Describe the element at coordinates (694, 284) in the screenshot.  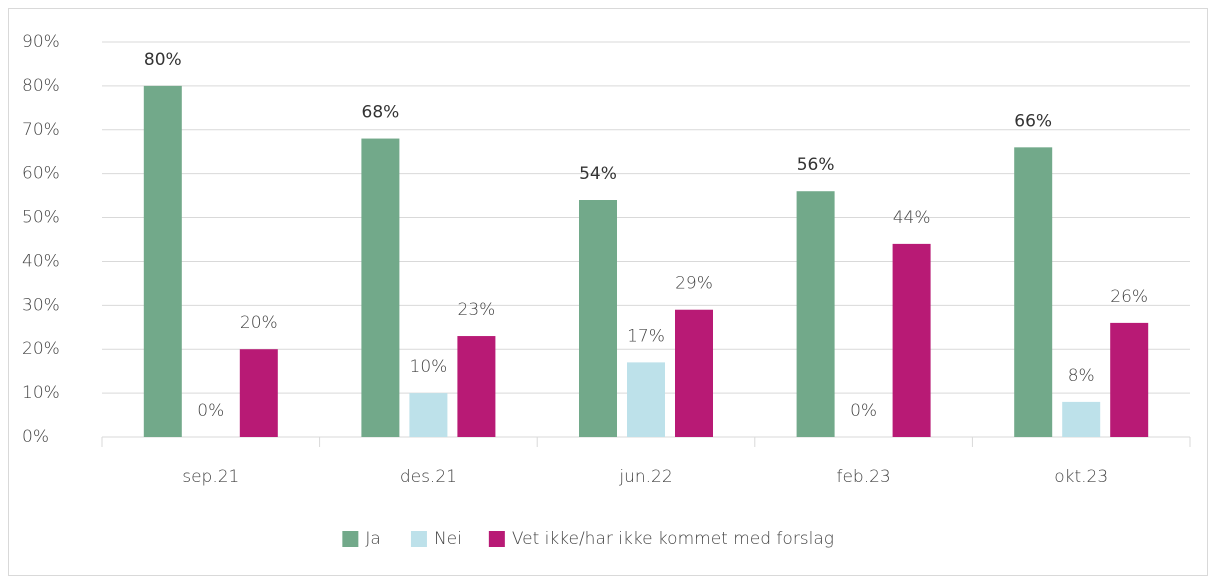
I see `data-label: 29%` at that location.